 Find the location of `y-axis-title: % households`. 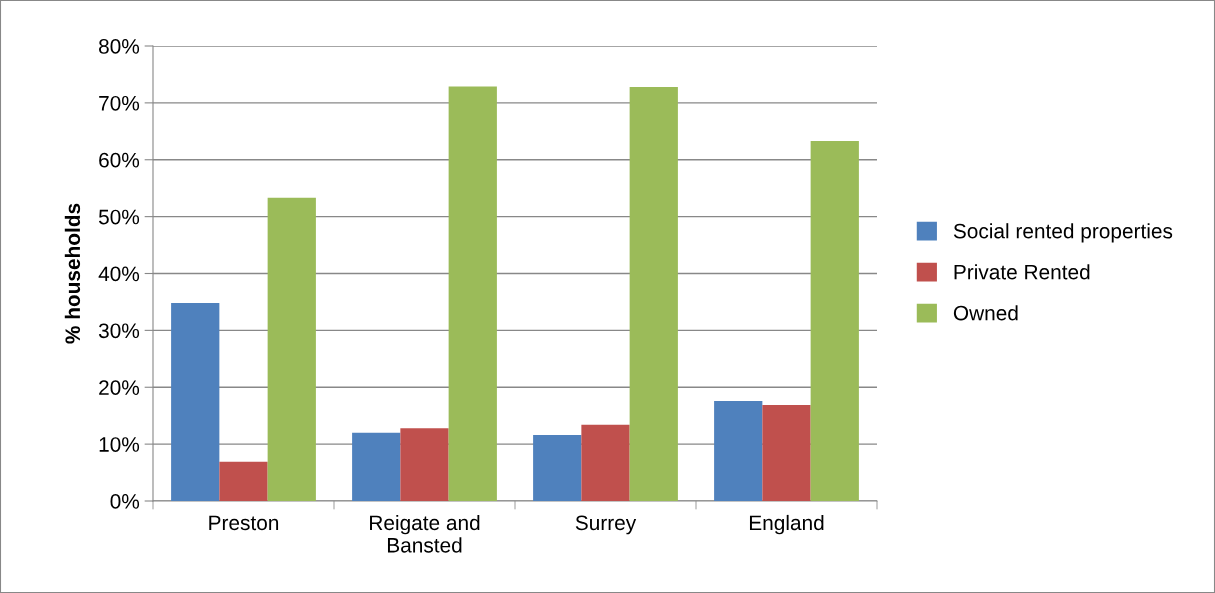

y-axis-title: % households is located at coordinates (72, 273).